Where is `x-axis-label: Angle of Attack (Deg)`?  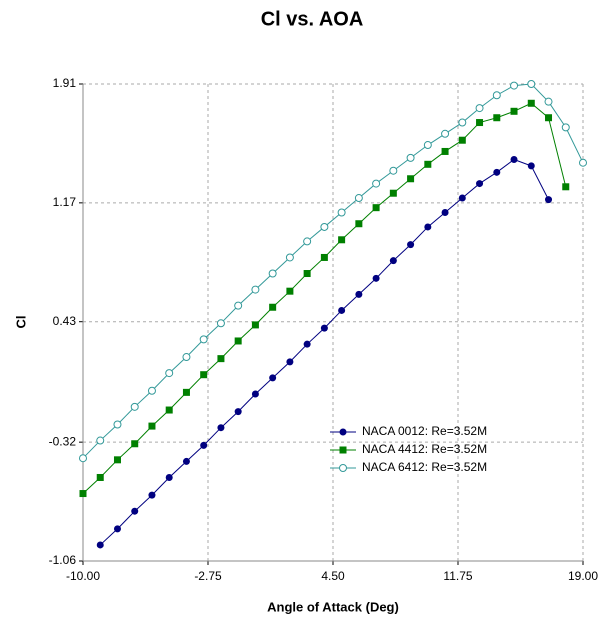
x-axis-label: Angle of Attack (Deg) is located at coordinates (333, 606).